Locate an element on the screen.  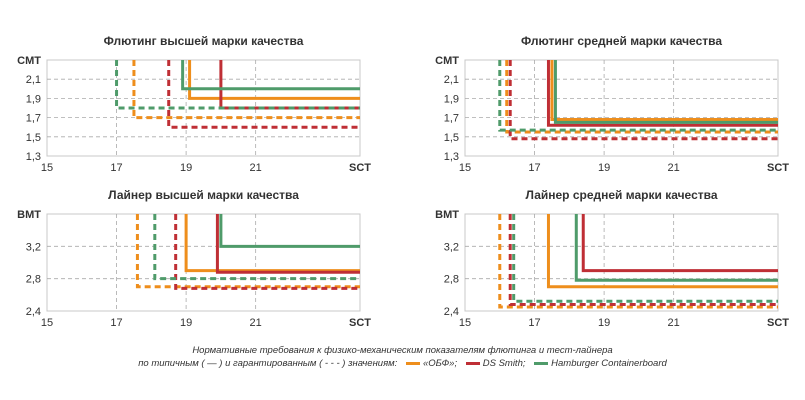
legend-label-ds-smith: DS Smith; is located at coordinates (504, 363).